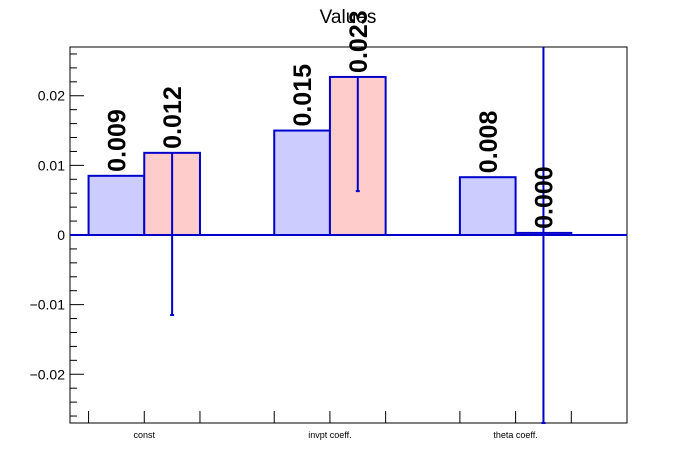  I want to click on y-axis: −0.02 −0.01 0 0.01 0.02, so click(57, 235).